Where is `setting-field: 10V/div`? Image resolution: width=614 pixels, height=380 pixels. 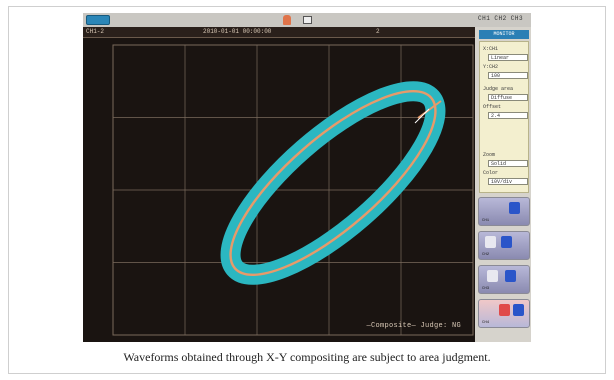 setting-field: 10V/div is located at coordinates (508, 181).